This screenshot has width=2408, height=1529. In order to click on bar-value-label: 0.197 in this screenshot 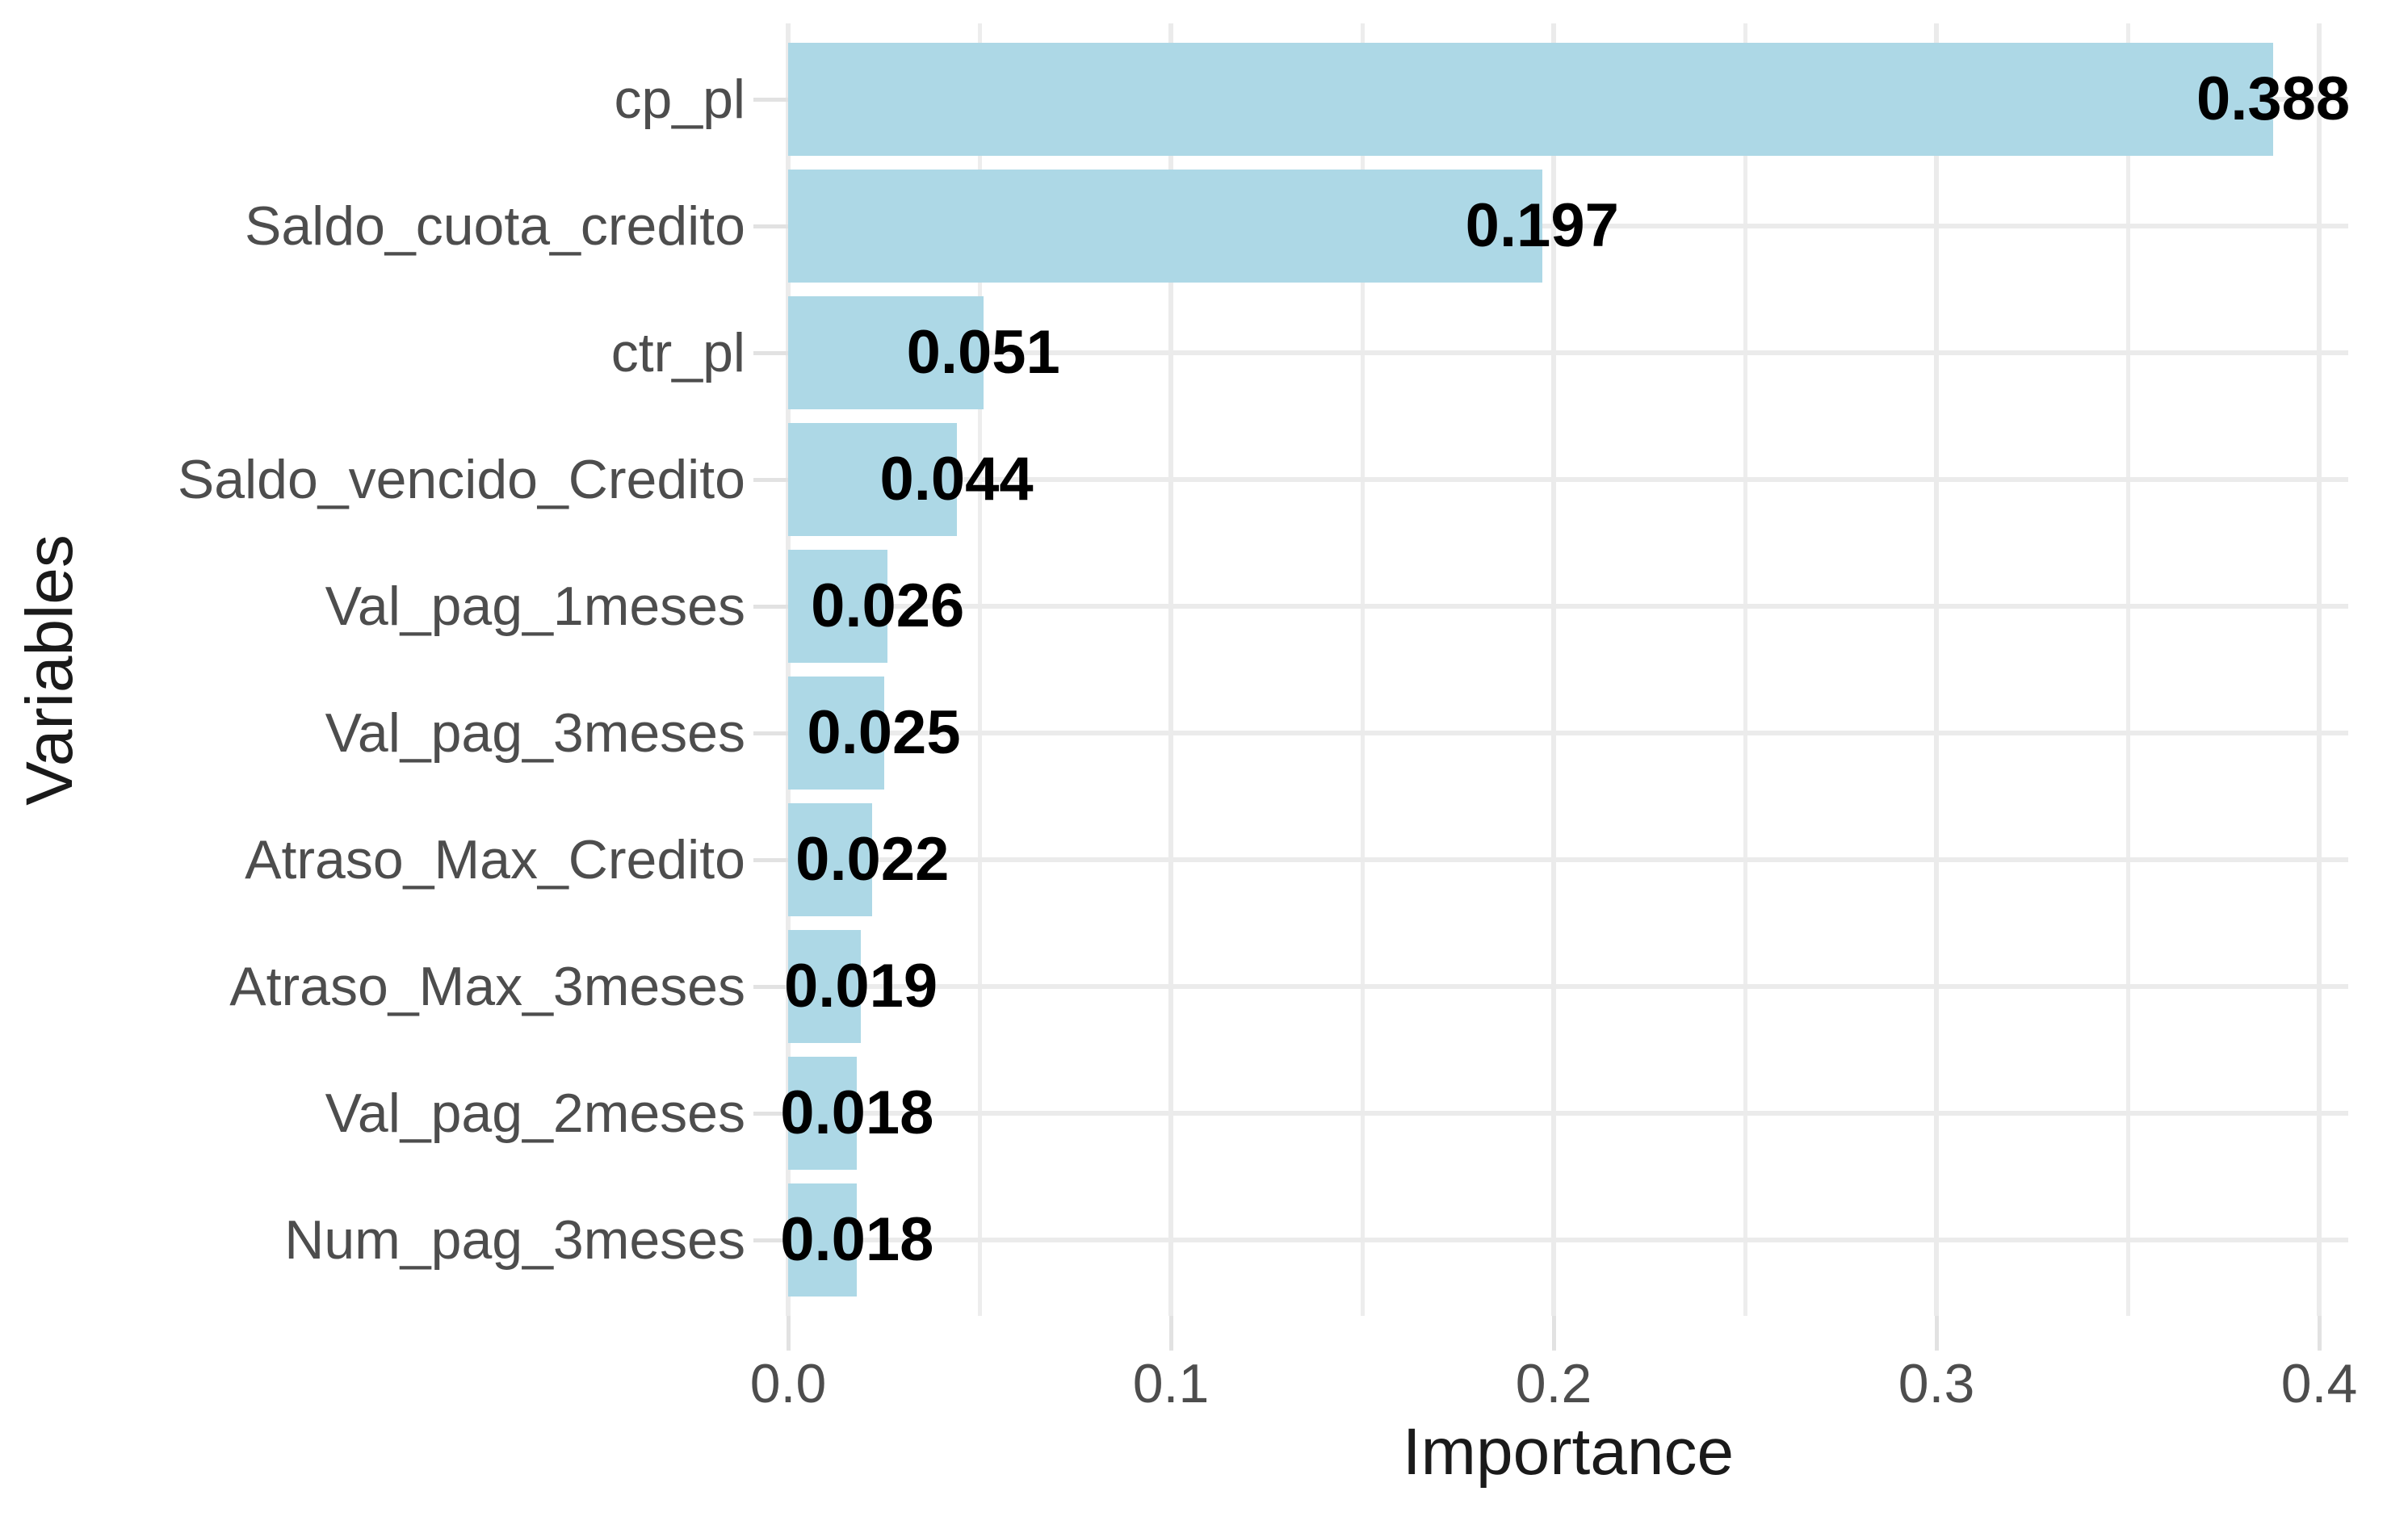, I will do `click(1542, 226)`.